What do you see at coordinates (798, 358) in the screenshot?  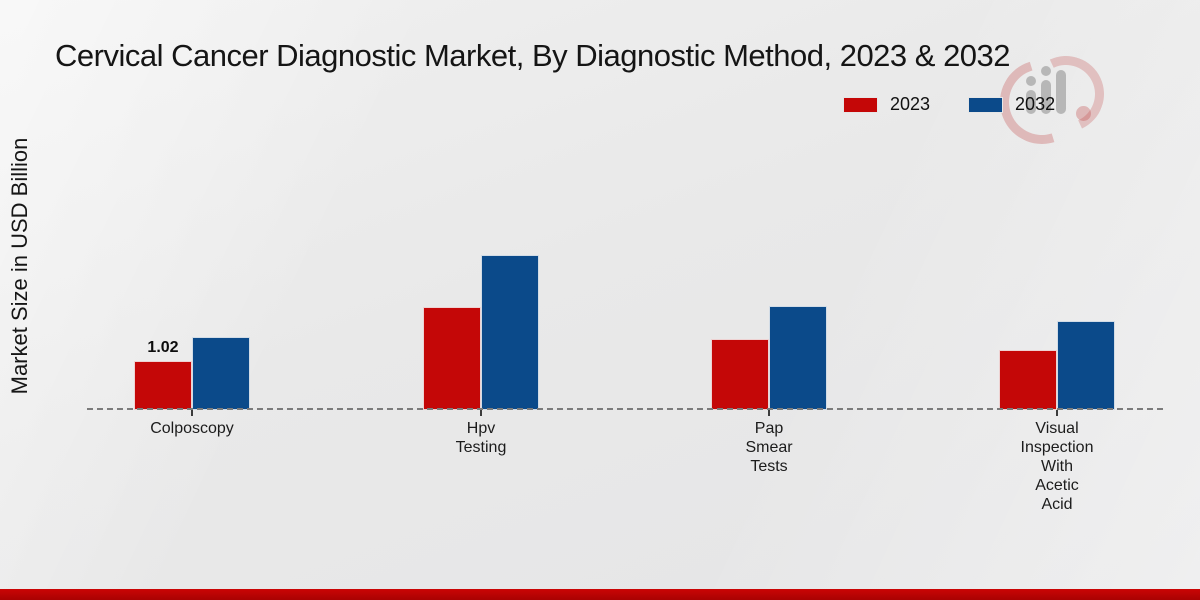 I see `bar-2032-pap-smear-tests` at bounding box center [798, 358].